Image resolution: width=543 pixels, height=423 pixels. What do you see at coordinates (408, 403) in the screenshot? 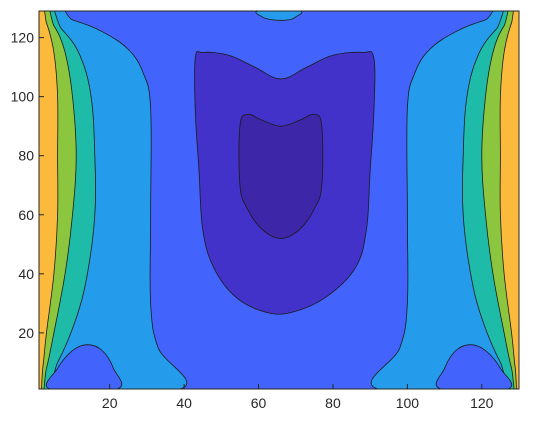
I see `x-tick-label: 100` at bounding box center [408, 403].